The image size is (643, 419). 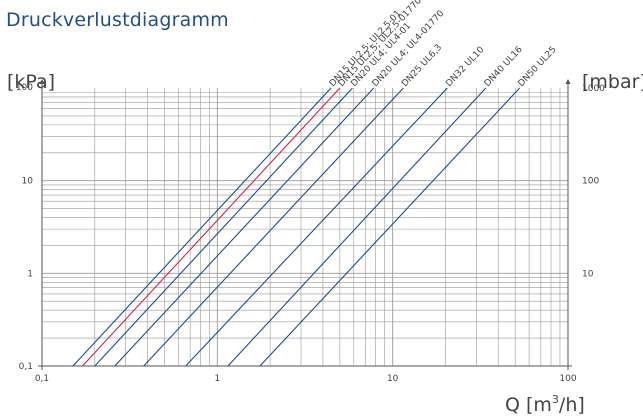 What do you see at coordinates (465, 67) in the screenshot?
I see `series-label: DN32 UL10` at bounding box center [465, 67].